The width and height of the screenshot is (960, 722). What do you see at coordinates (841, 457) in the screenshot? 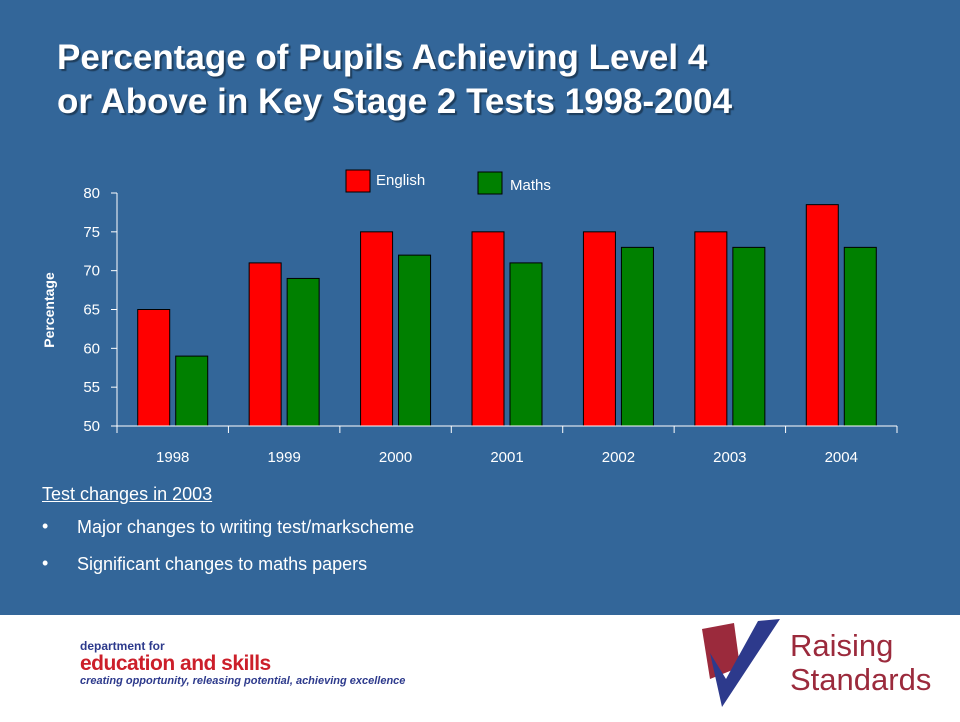
I see `x-tick-label: 2004` at bounding box center [841, 457].